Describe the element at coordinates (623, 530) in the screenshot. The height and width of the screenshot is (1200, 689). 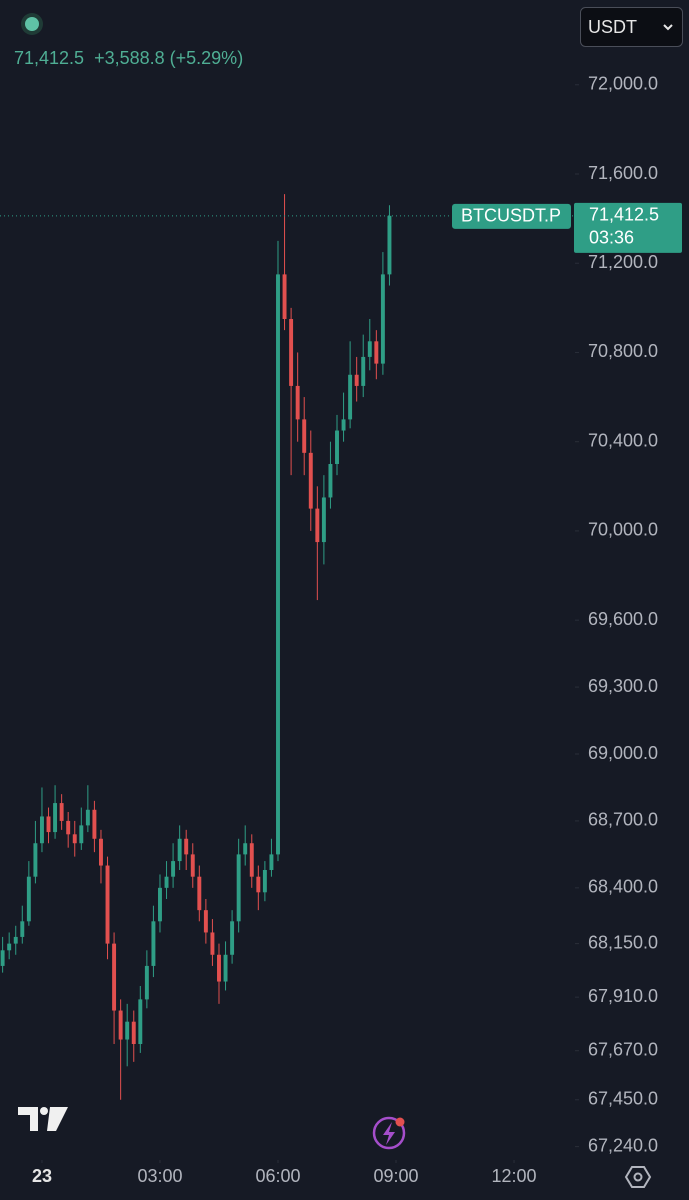
I see `y-tick-label: 70,000.0` at that location.